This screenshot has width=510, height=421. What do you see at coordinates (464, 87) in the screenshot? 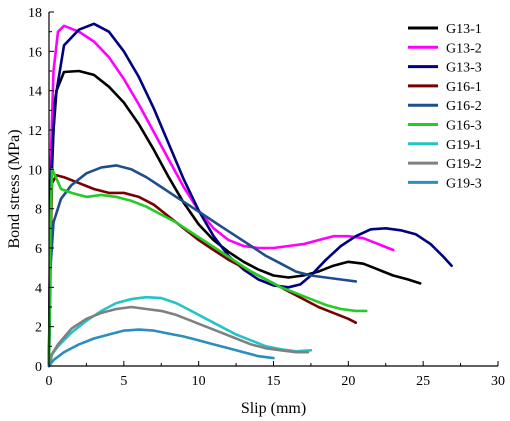
I see `legend-label-g16-1: G16-1` at bounding box center [464, 87].